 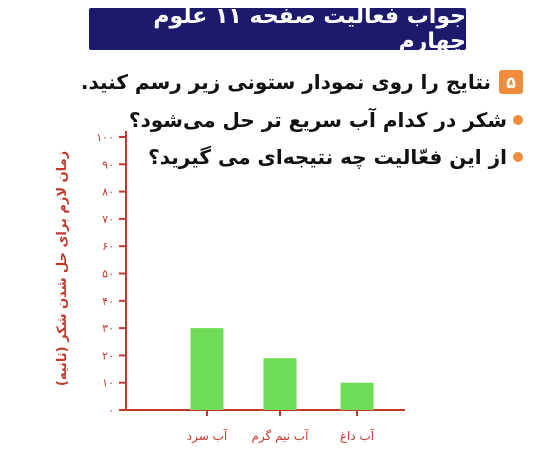 I want to click on y-tick-label: ۸۰, so click(x=108, y=192).